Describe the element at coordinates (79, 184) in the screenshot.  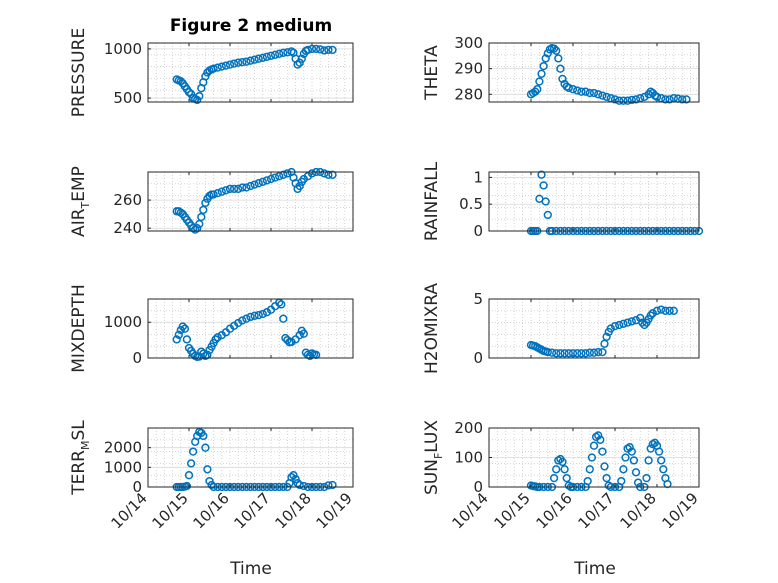
I see `y-axis-label-rest: EMP` at that location.